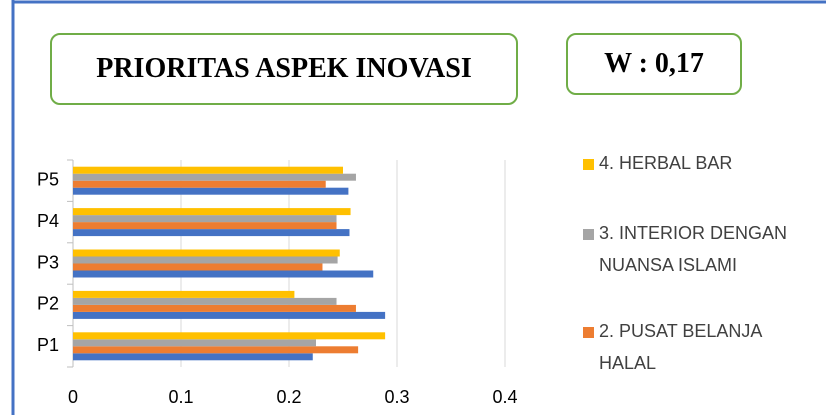 This screenshot has width=826, height=415. Describe the element at coordinates (666, 163) in the screenshot. I see `legend-label: 4. HERBAL BAR` at that location.